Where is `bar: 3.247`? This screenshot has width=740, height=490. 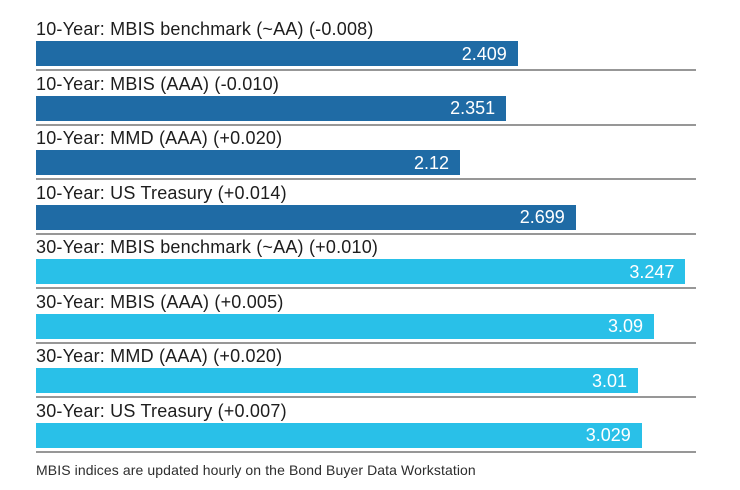 bar: 3.247 is located at coordinates (361, 271).